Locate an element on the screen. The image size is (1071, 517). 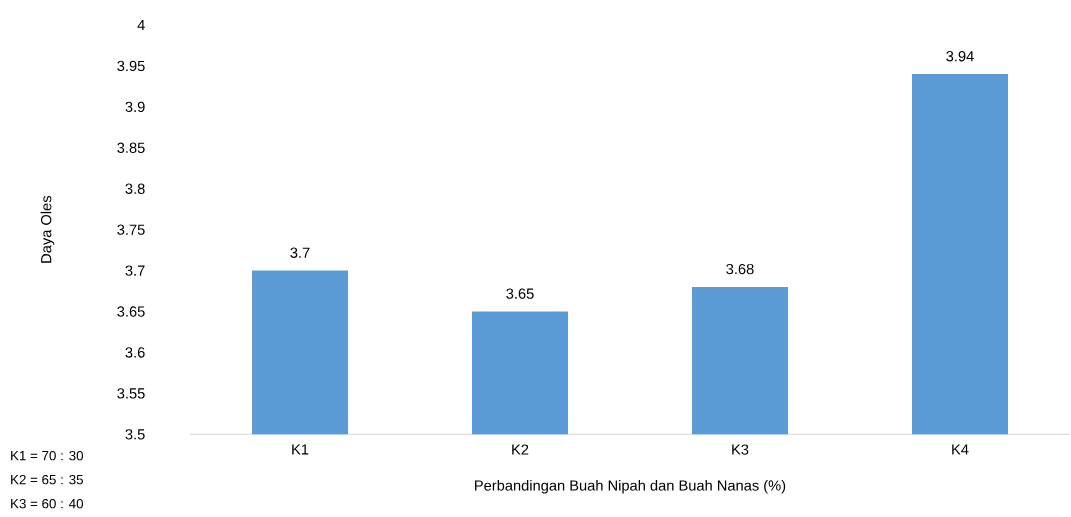
data-label: 3.65 is located at coordinates (520, 293).